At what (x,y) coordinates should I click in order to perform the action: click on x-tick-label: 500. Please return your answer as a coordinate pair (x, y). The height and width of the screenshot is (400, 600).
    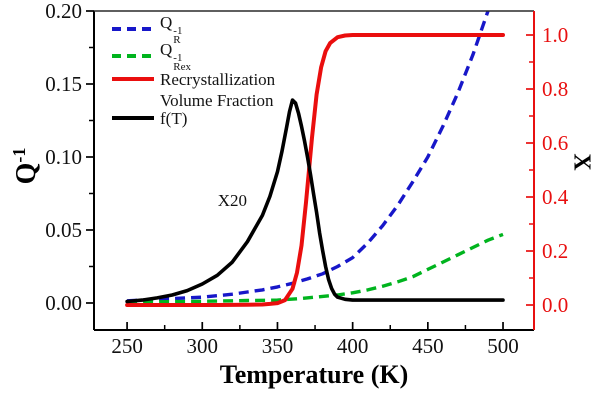
    Looking at the image, I should click on (503, 346).